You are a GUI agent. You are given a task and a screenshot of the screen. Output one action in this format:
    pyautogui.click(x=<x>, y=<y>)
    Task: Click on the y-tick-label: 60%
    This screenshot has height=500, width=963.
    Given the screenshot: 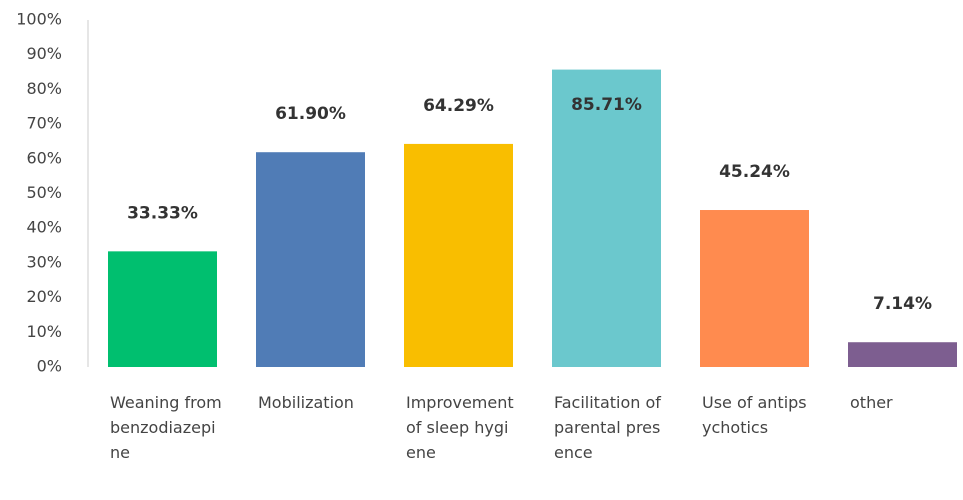 What is the action you would take?
    pyautogui.click(x=44, y=157)
    